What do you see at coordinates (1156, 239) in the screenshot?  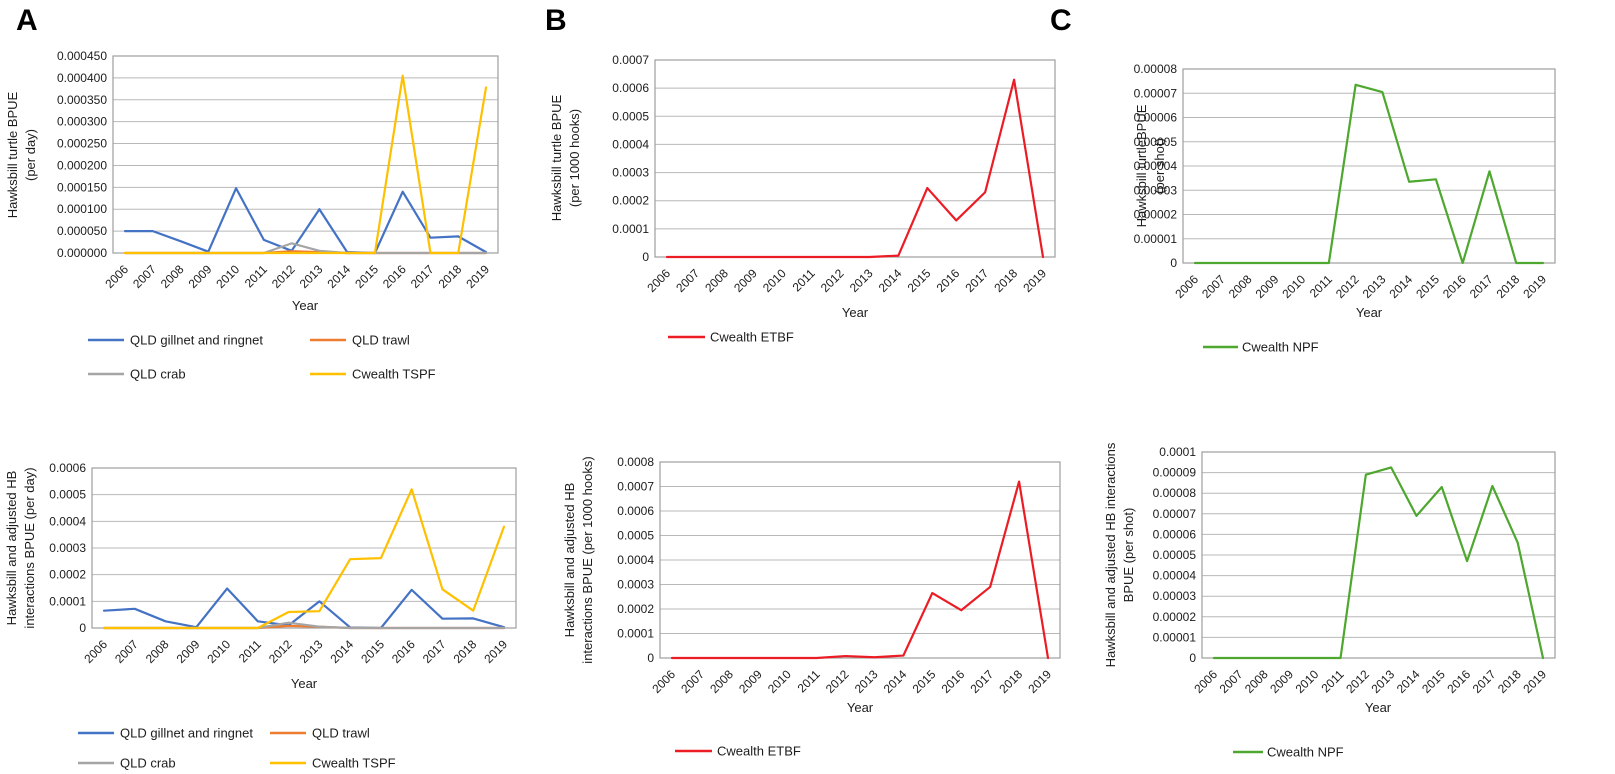 I see `y-tick-label: 0.00001` at bounding box center [1156, 239].